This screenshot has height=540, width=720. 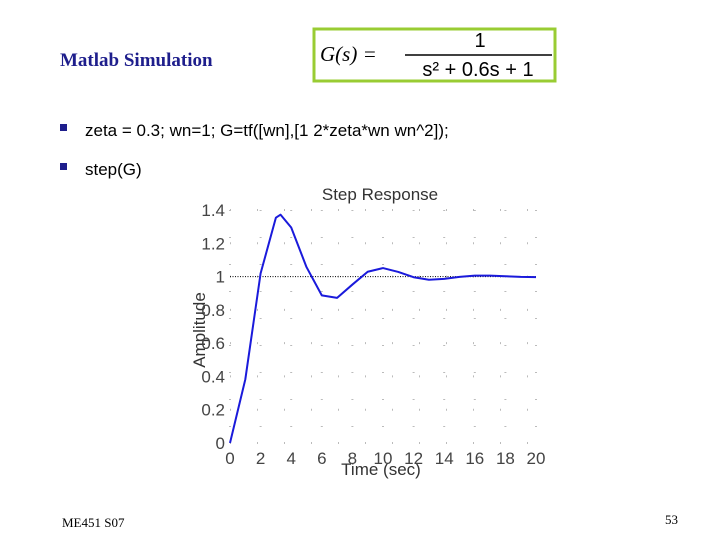 I want to click on y-tick-label: 0.4, so click(x=213, y=376).